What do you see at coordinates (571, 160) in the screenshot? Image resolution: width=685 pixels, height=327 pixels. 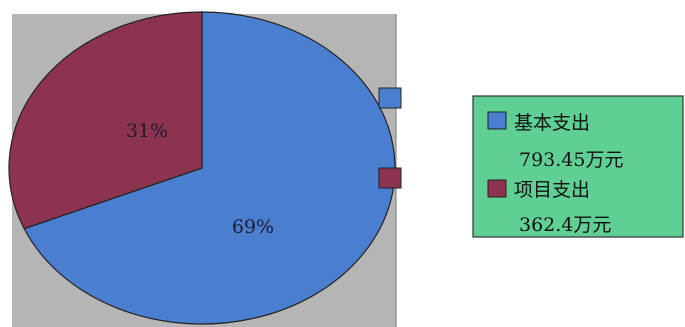 I see `legend-value-basic-expenditure: 793.45万元` at bounding box center [571, 160].